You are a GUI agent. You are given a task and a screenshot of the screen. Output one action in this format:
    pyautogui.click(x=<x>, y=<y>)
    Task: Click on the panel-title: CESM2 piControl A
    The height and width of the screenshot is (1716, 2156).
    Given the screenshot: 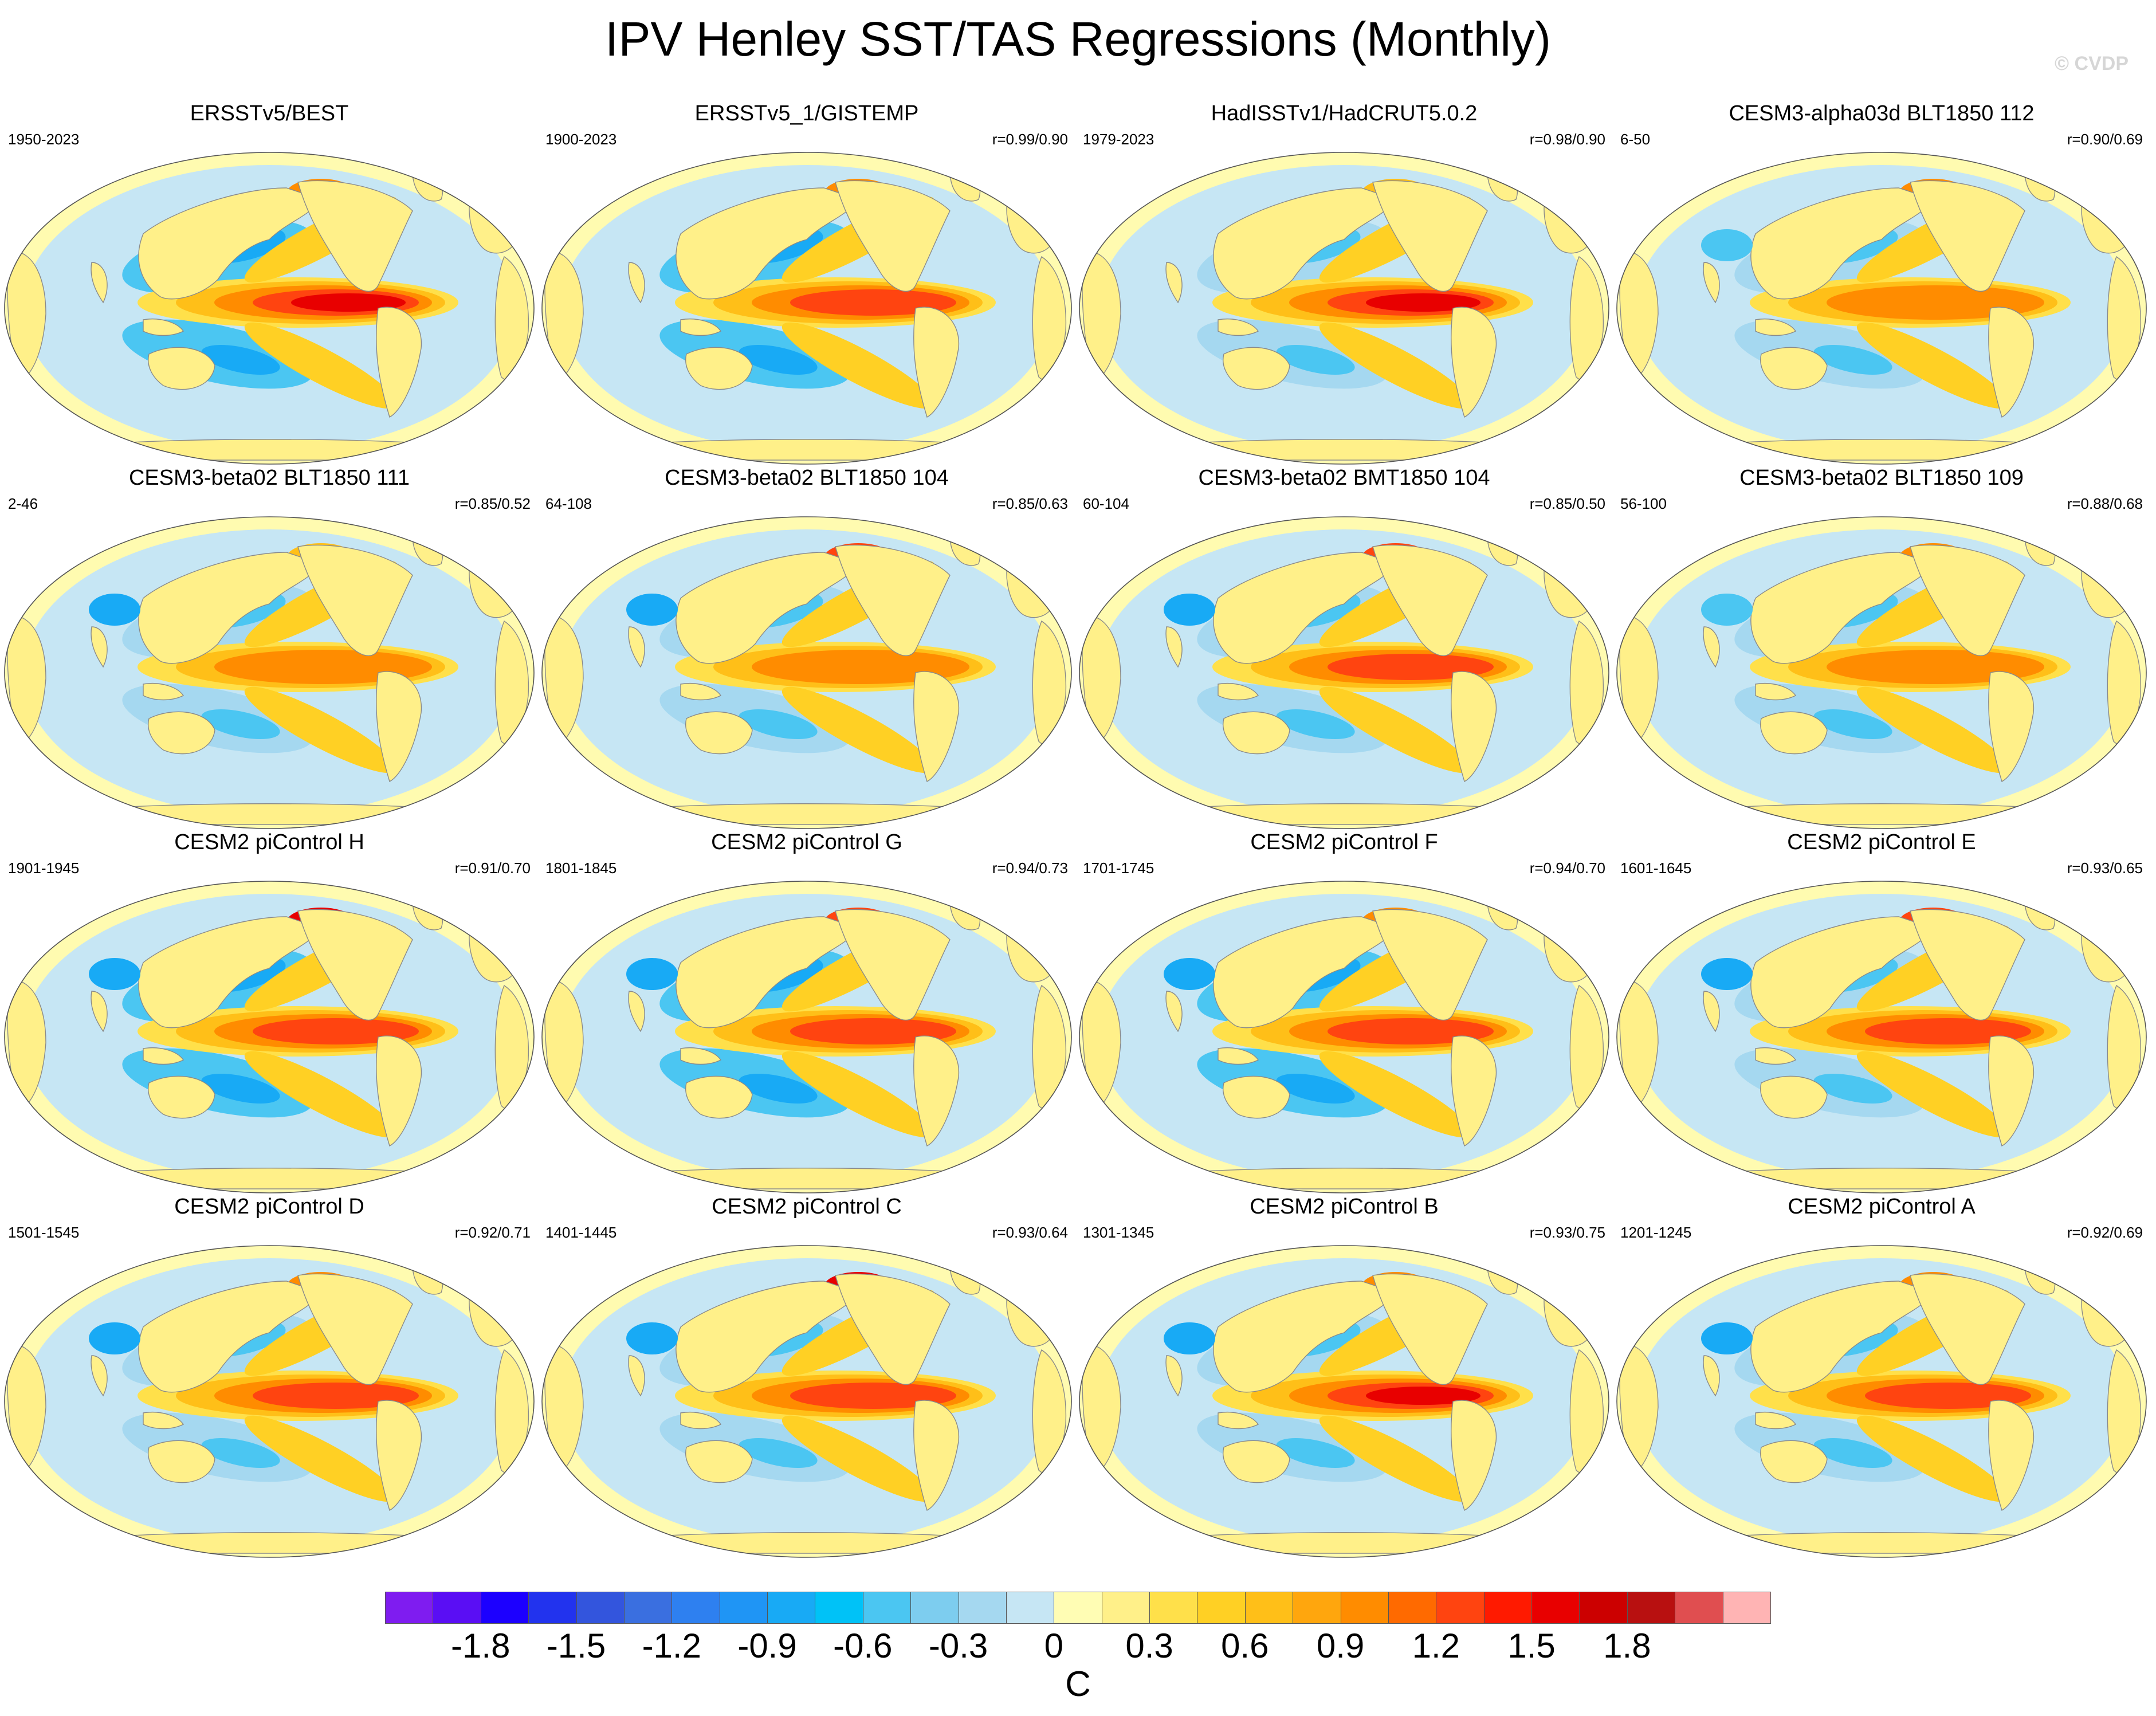 What is the action you would take?
    pyautogui.click(x=1882, y=1207)
    